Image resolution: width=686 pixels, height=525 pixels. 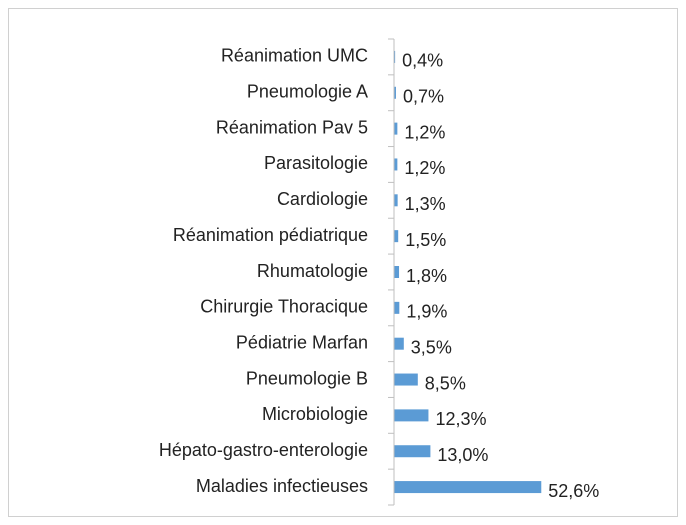 I want to click on data-label: 13,0%, so click(x=462, y=455).